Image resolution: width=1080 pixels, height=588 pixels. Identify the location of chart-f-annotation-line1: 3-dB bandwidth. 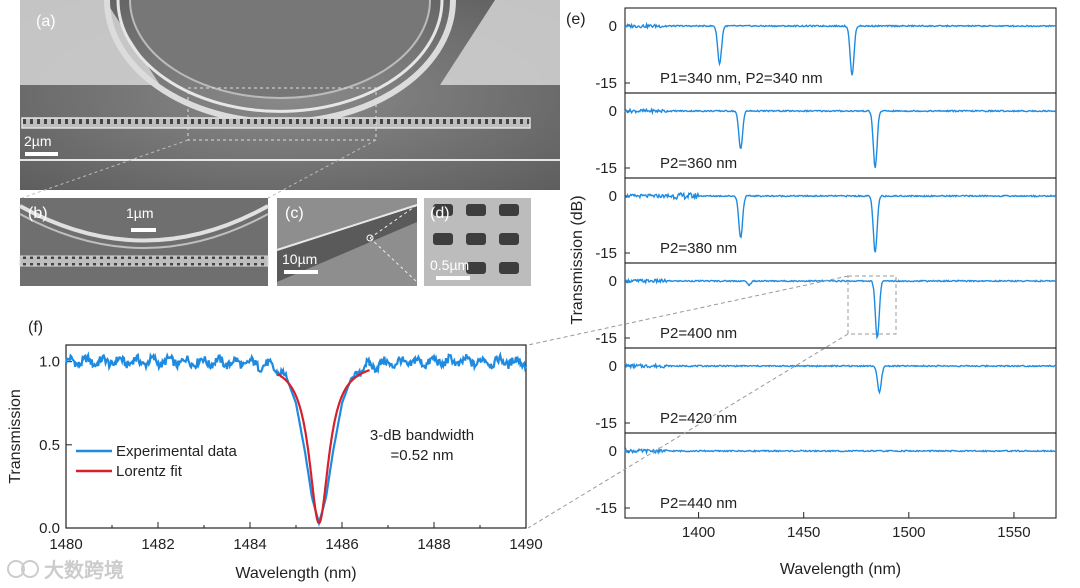
(422, 435).